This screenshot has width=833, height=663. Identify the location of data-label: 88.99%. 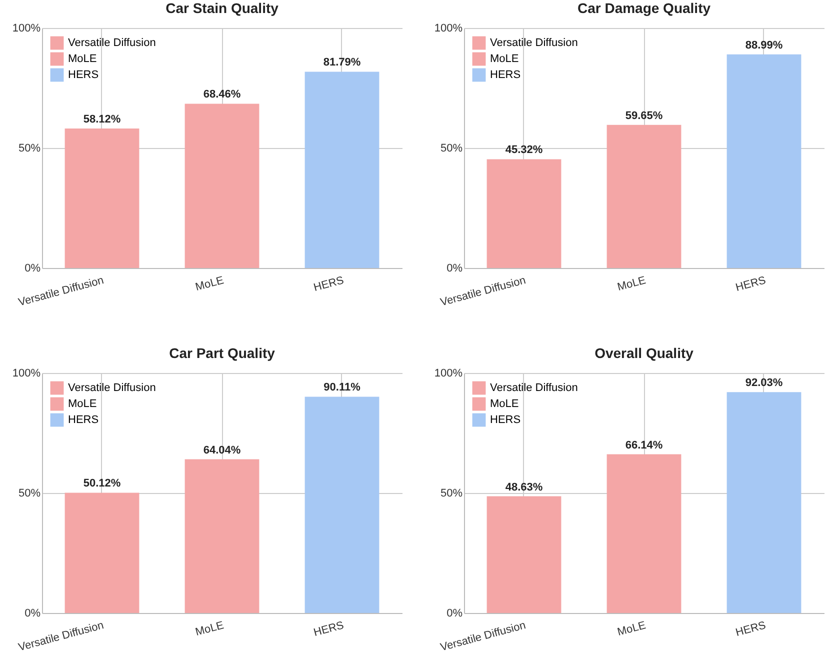
(764, 45).